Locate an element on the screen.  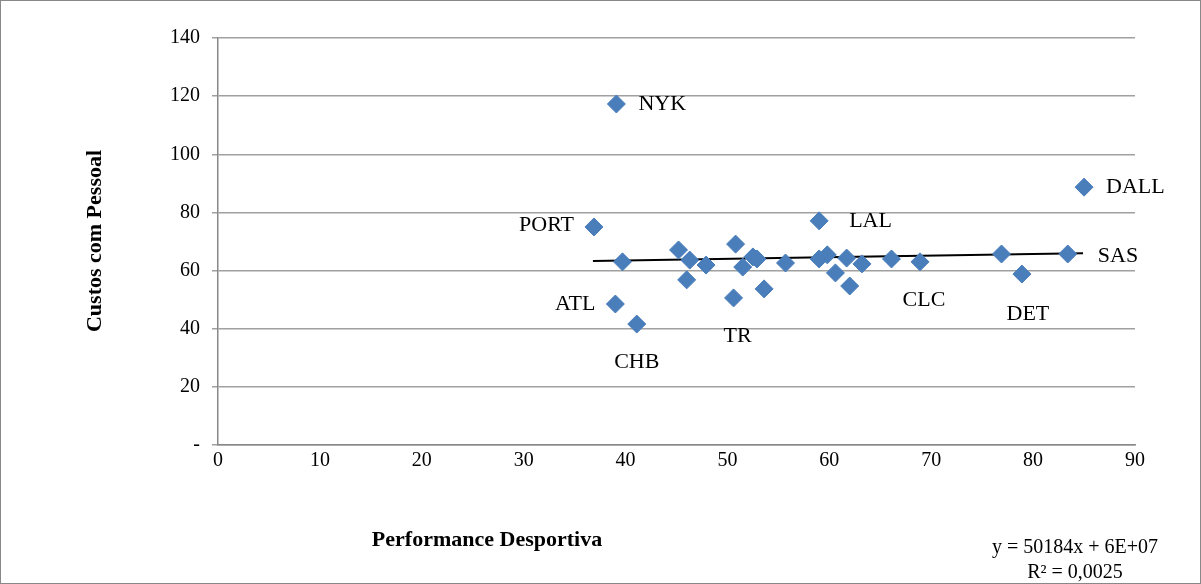
y-axis-title: Custos com Pessoal is located at coordinates (93, 241).